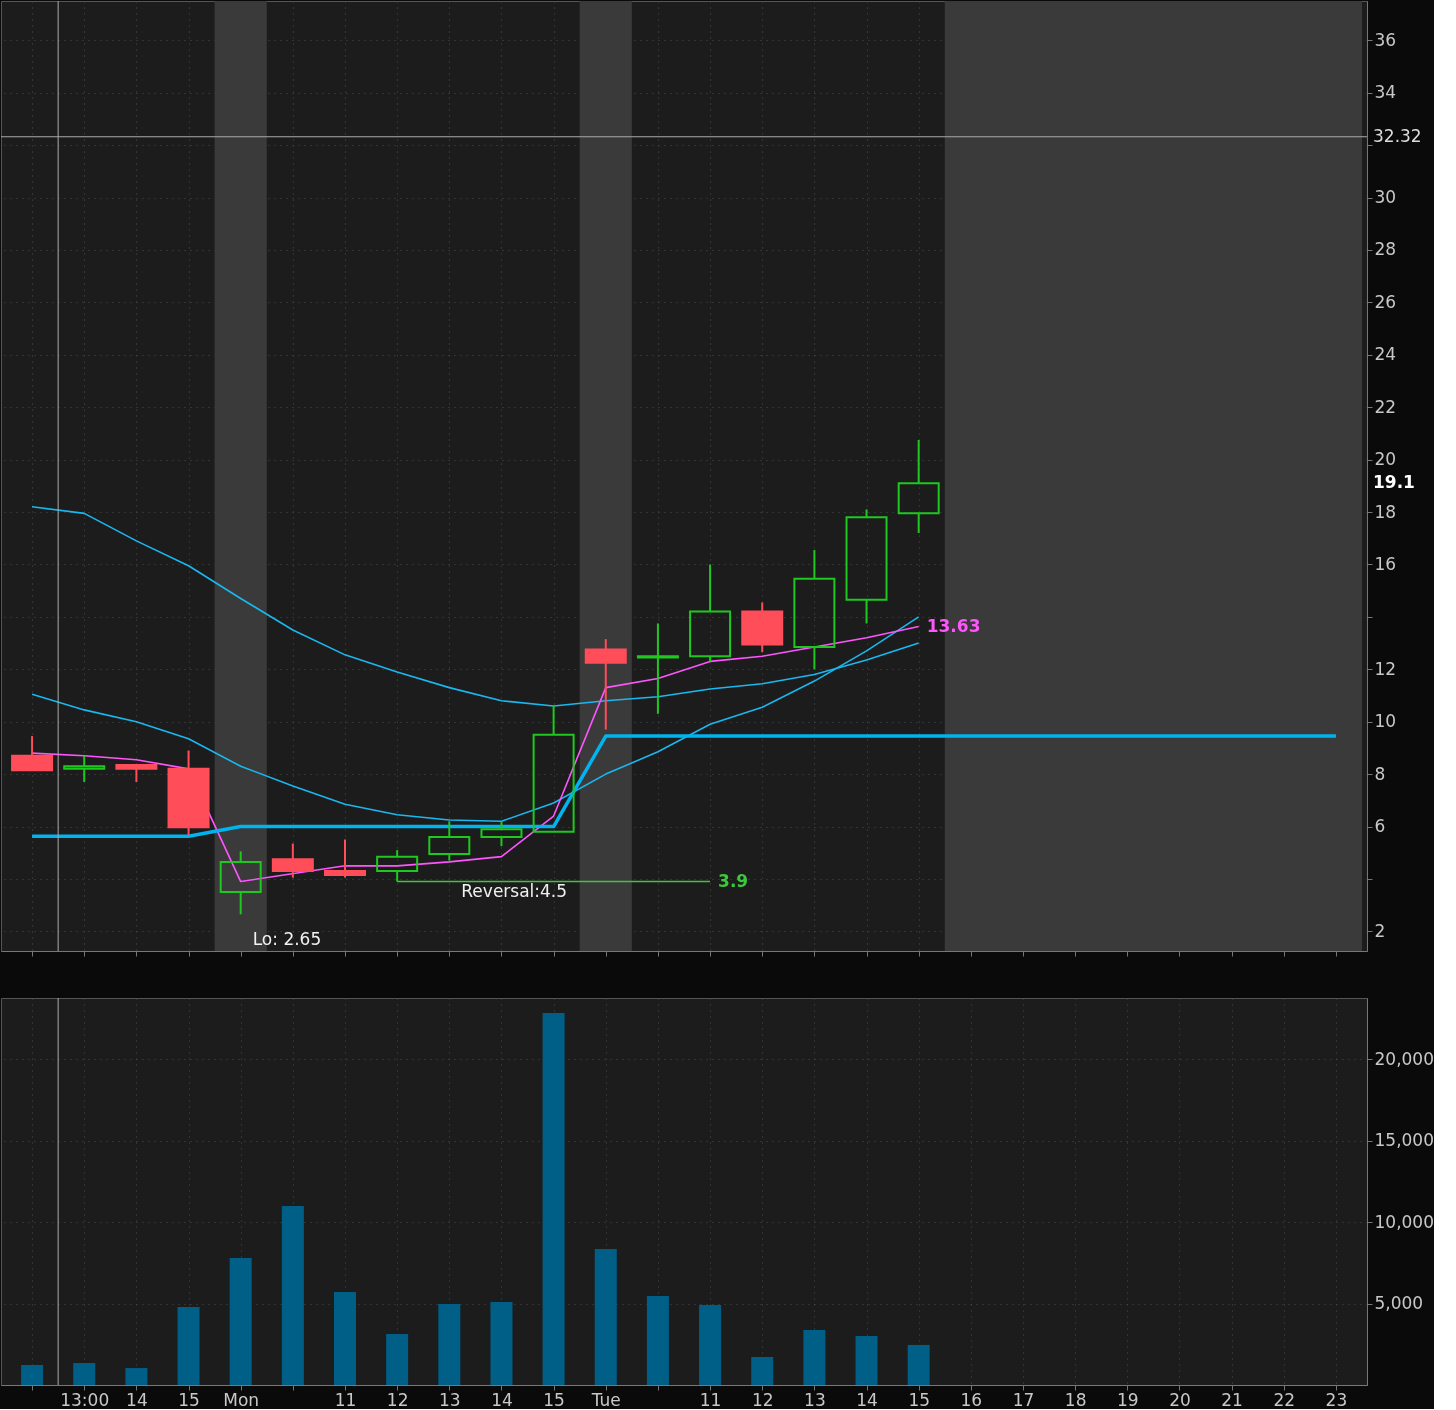 The height and width of the screenshot is (1410, 1456). Describe the element at coordinates (1385, 406) in the screenshot. I see `y-tick-label: 22` at that location.